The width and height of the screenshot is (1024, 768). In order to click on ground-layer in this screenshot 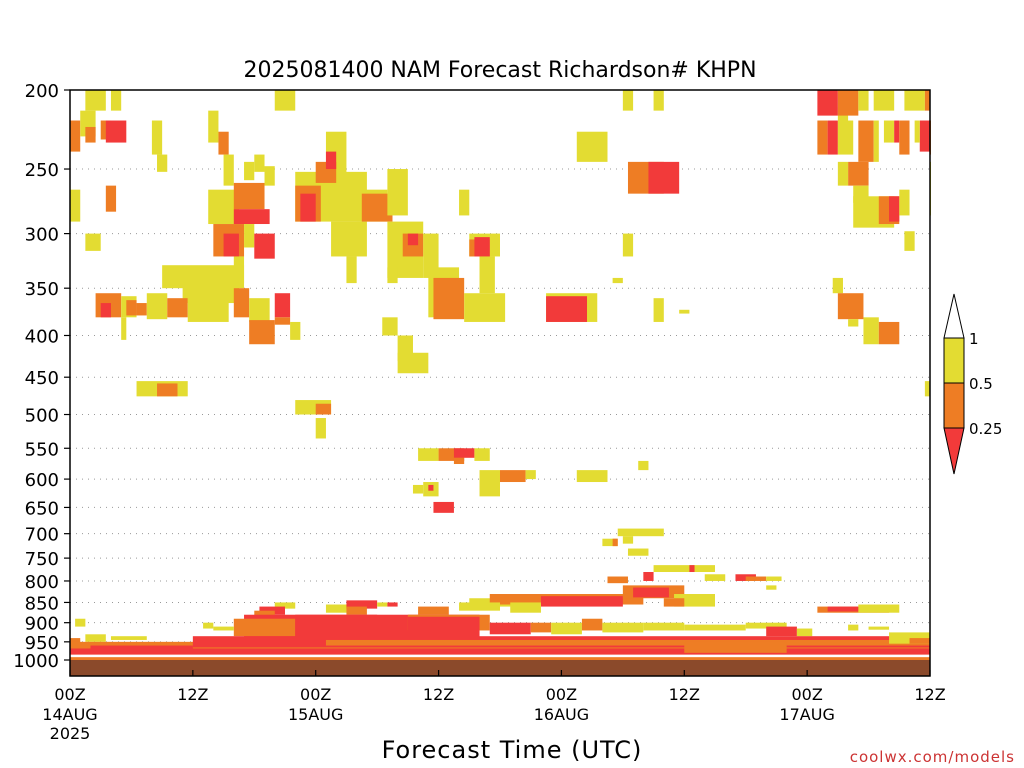, I will do `click(500, 668)`.